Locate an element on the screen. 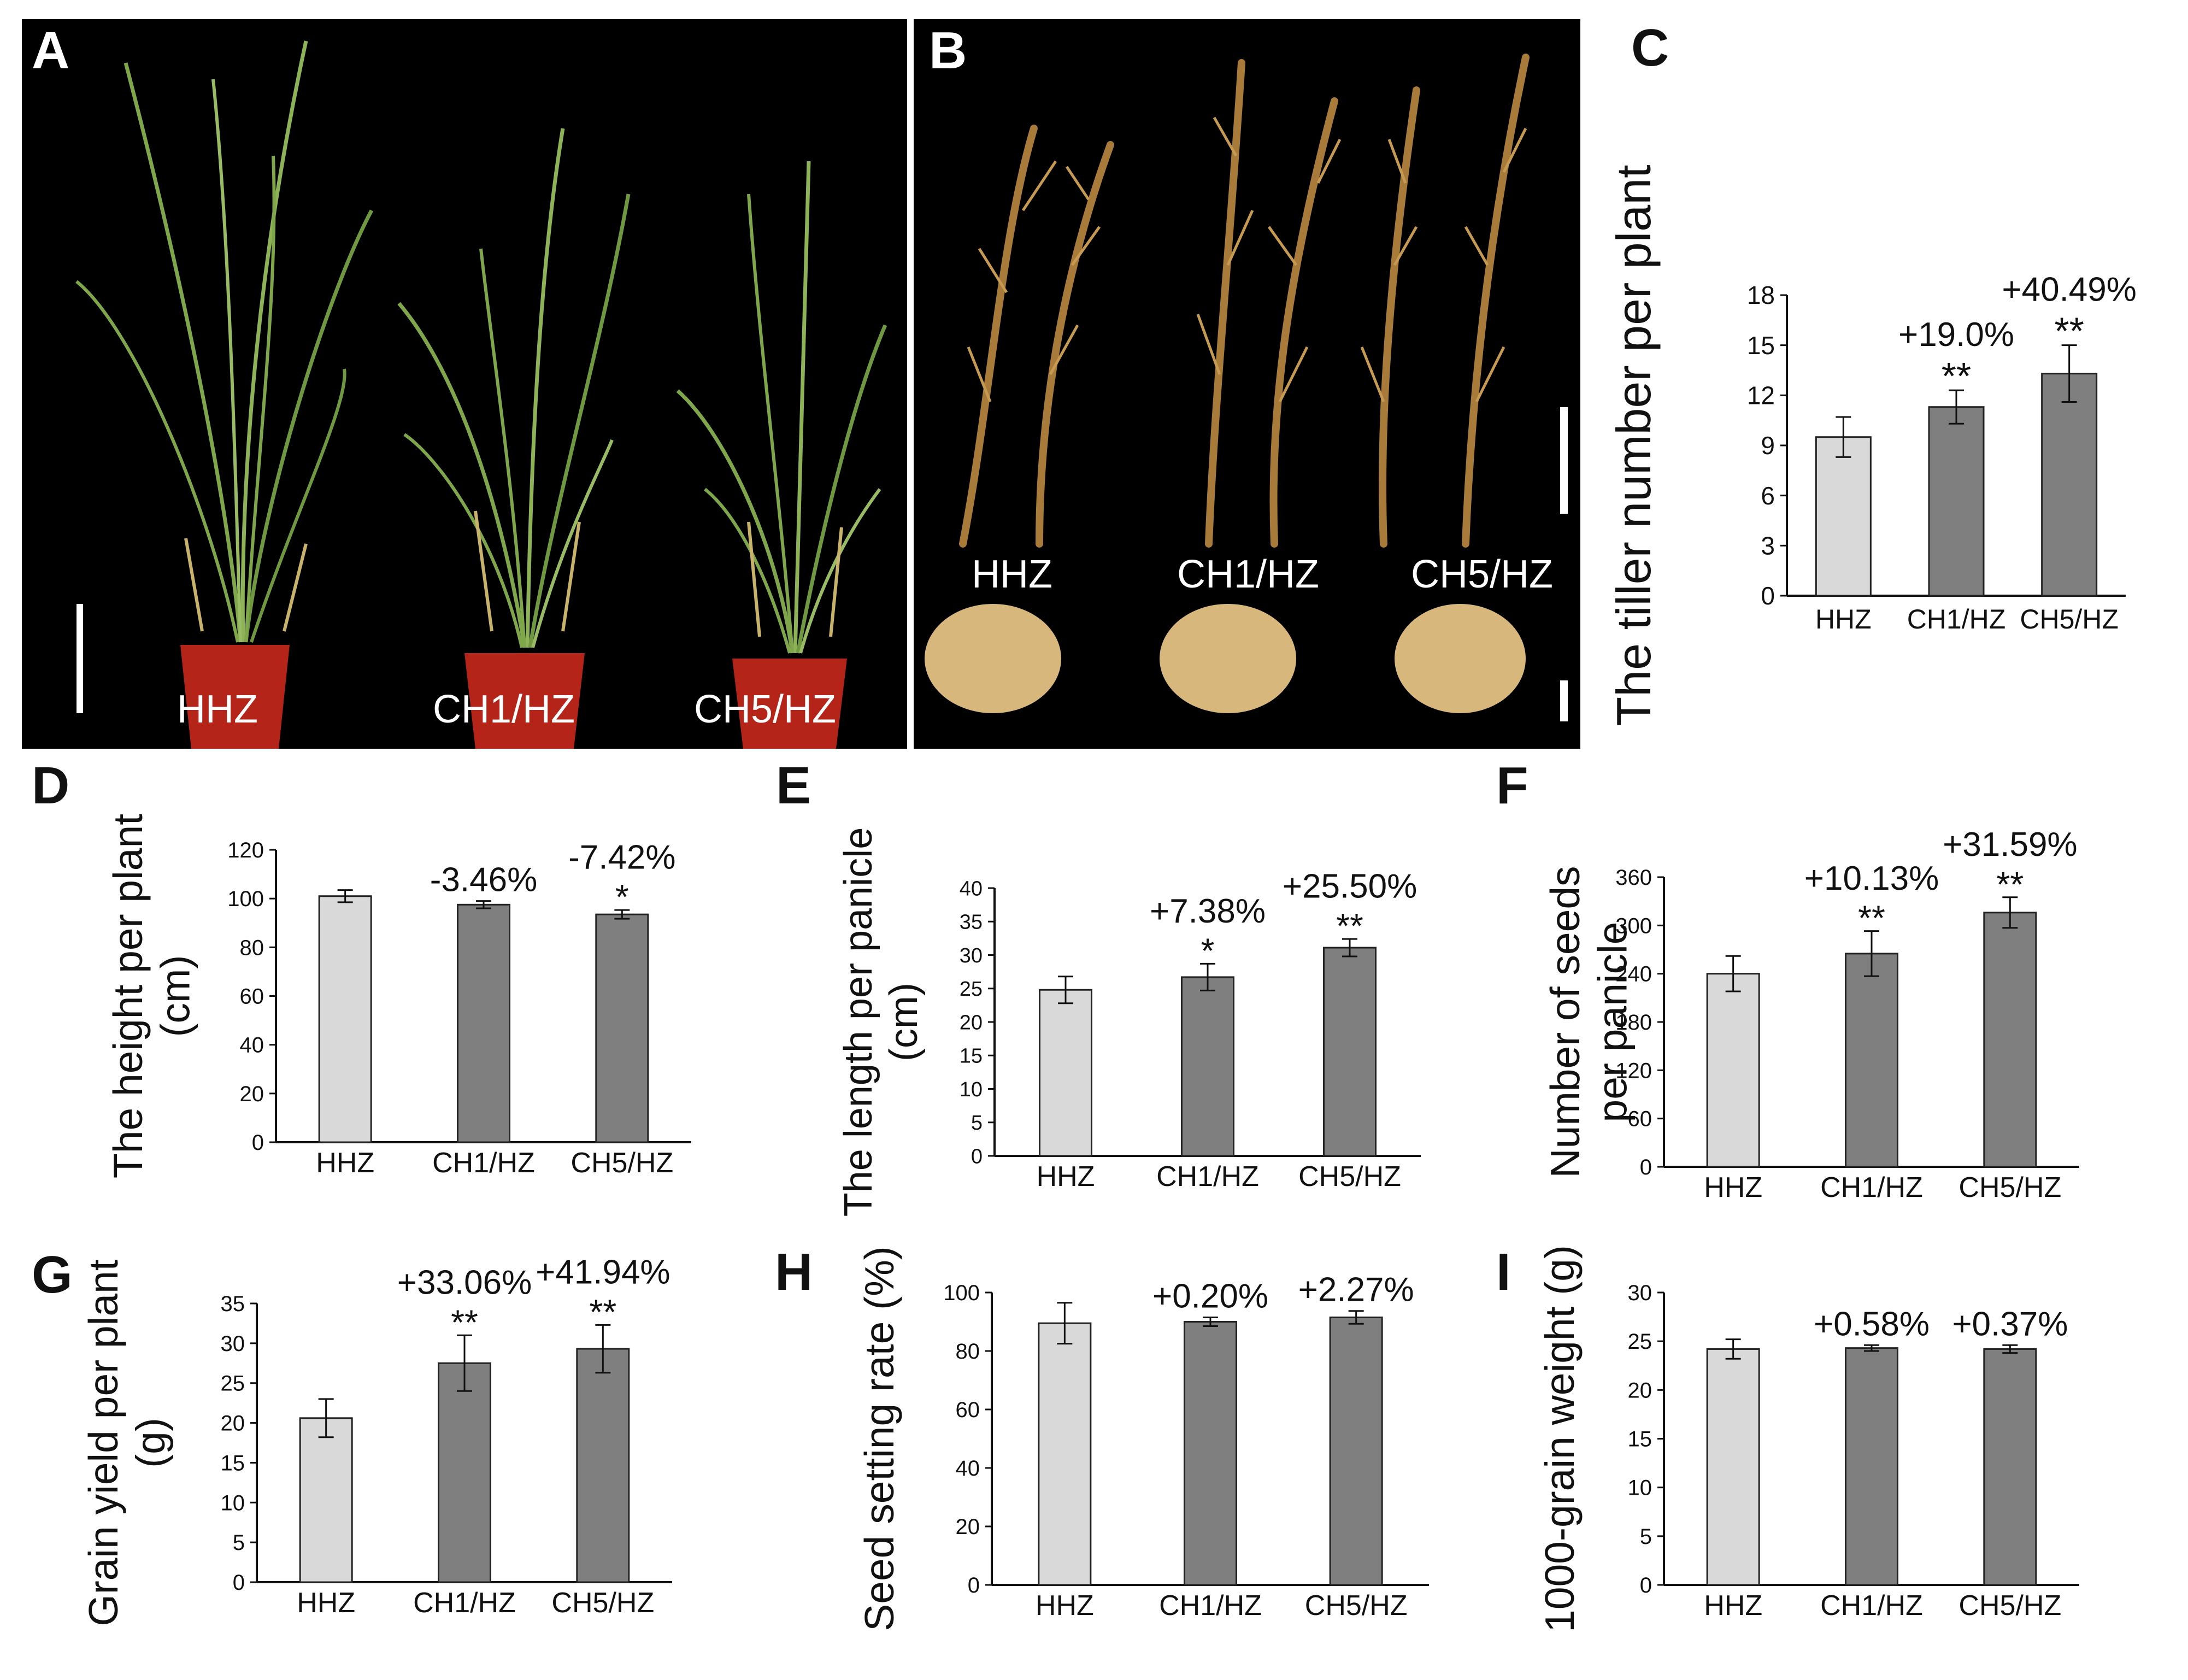  y-tick-label: 3 is located at coordinates (1768, 545).